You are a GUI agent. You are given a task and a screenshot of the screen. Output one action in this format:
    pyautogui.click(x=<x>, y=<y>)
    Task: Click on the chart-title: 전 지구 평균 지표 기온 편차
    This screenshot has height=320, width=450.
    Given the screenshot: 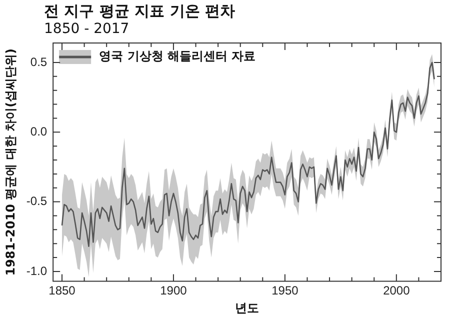 What is the action you would take?
    pyautogui.click(x=140, y=11)
    